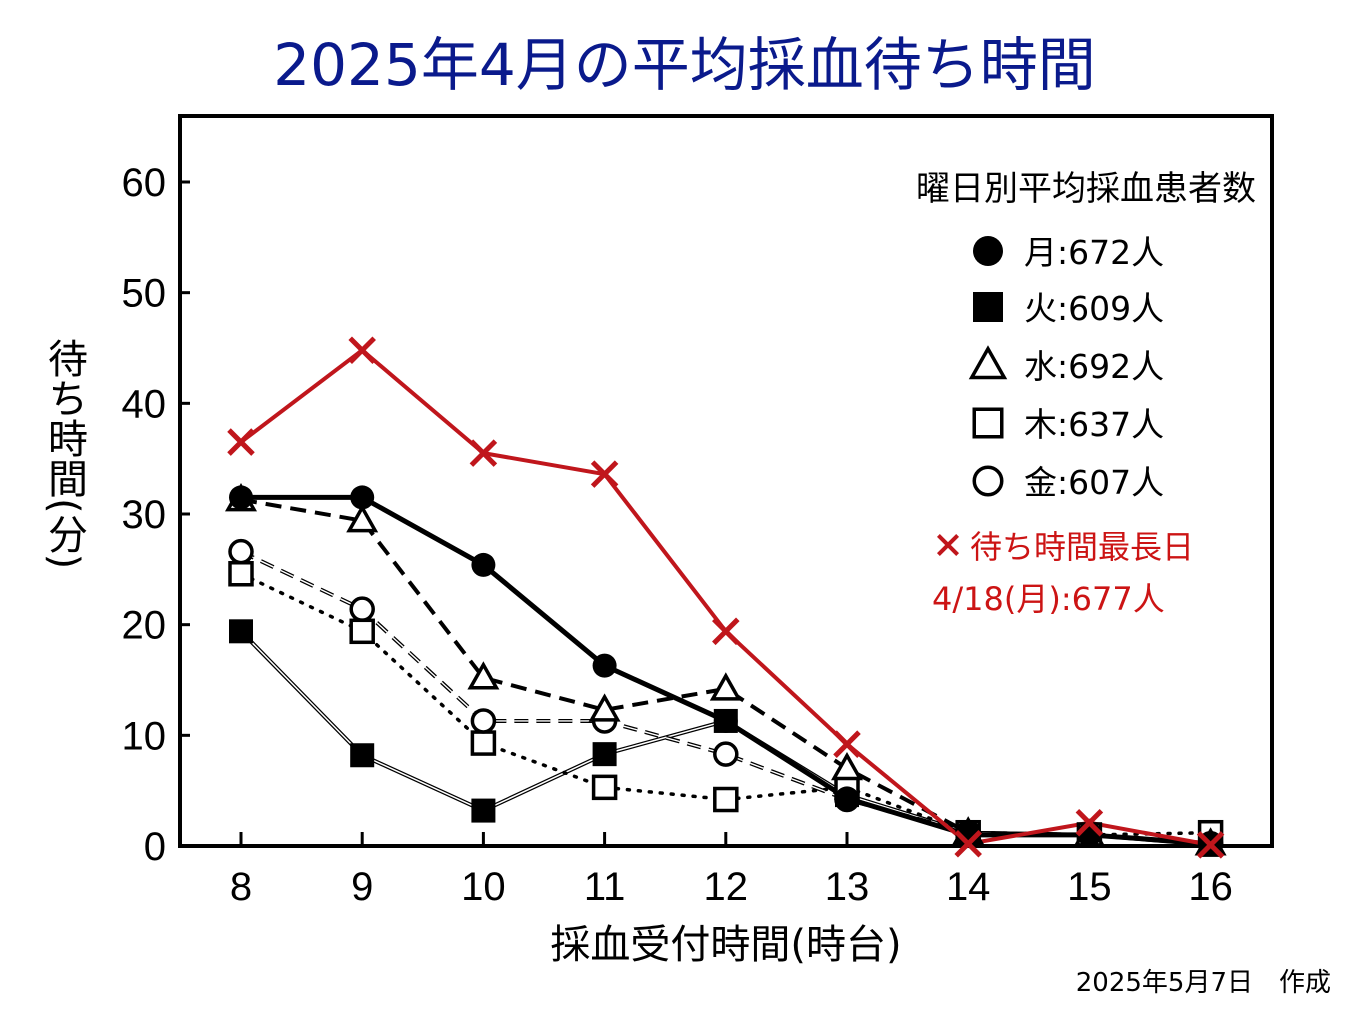 The height and width of the screenshot is (1026, 1369). I want to click on y-tick-label: 0, so click(155, 847).